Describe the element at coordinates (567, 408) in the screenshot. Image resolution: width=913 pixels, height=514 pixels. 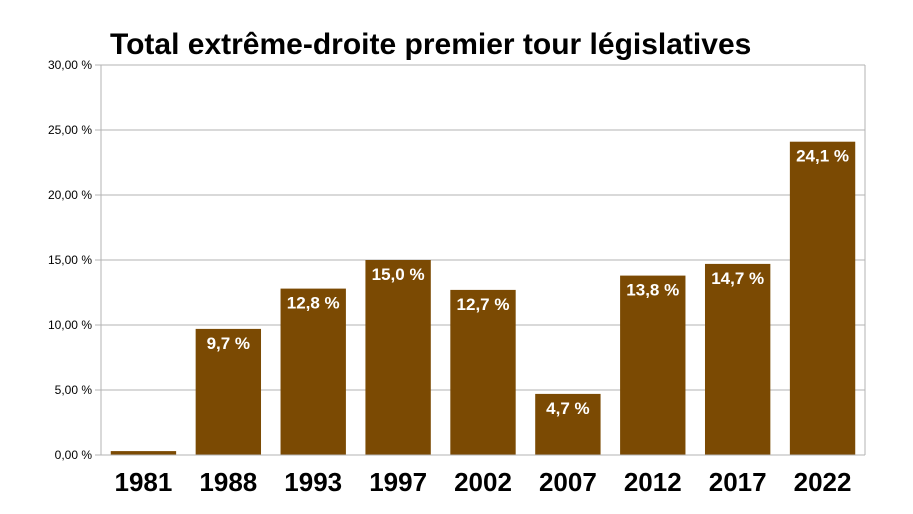
I see `data-label: 4,7 %` at that location.